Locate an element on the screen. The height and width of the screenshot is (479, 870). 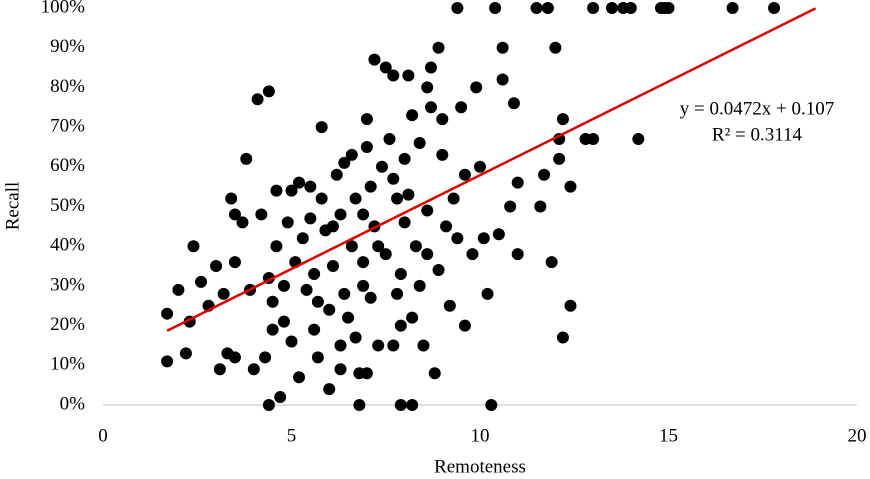
y-tick-label: 30% is located at coordinates (67, 284).